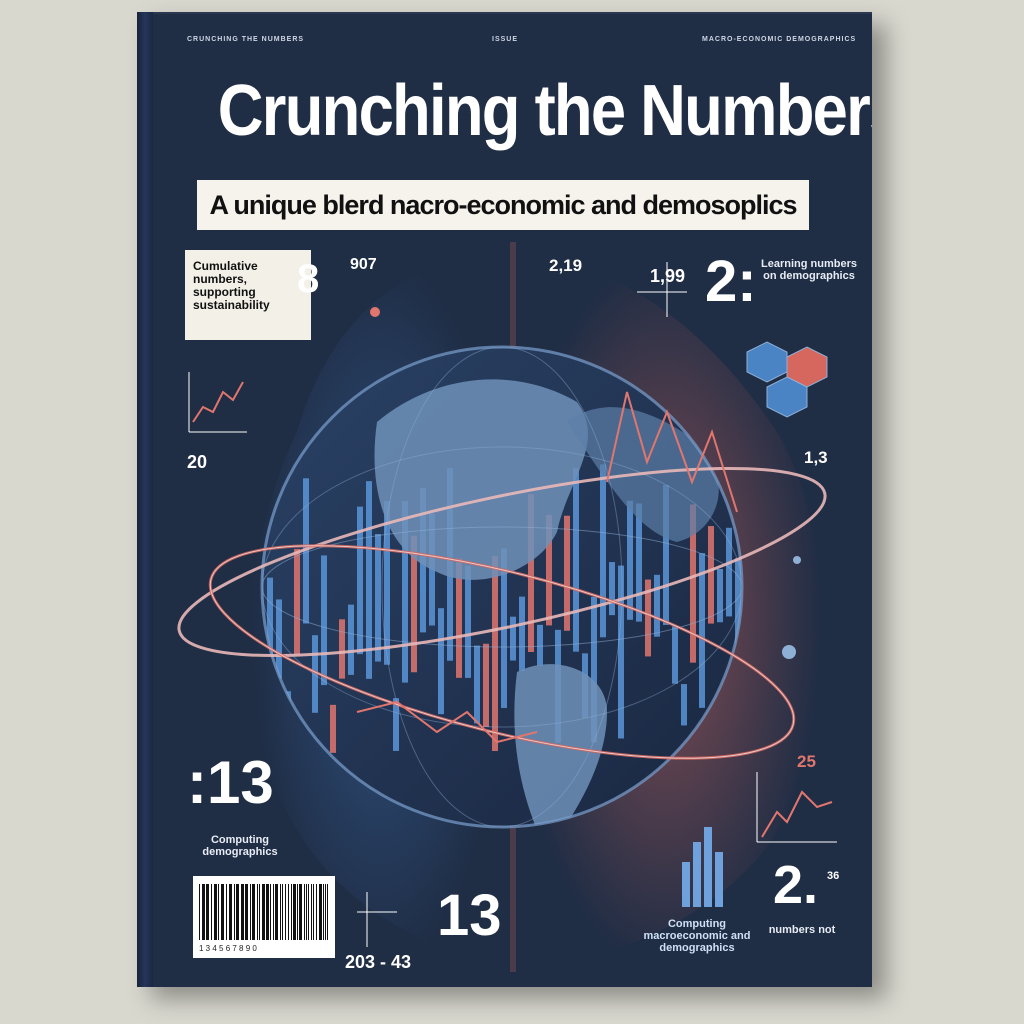 This screenshot has width=1024, height=1024. Describe the element at coordinates (796, 885) in the screenshot. I see `stat-2-bottom: 2.` at that location.